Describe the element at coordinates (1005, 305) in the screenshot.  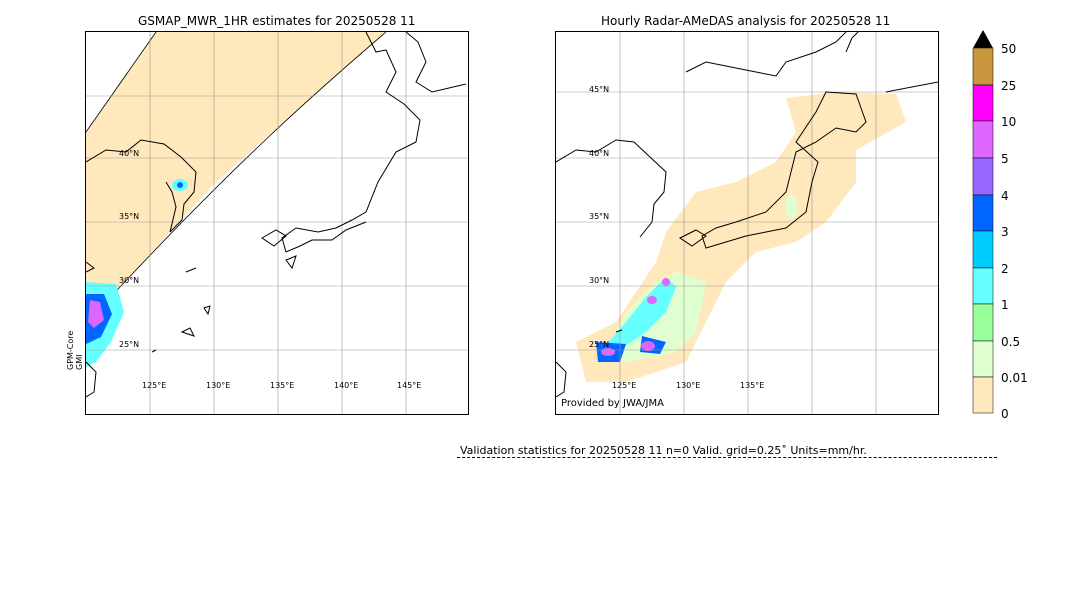
I see `colorbar-label-1: 1` at that location.